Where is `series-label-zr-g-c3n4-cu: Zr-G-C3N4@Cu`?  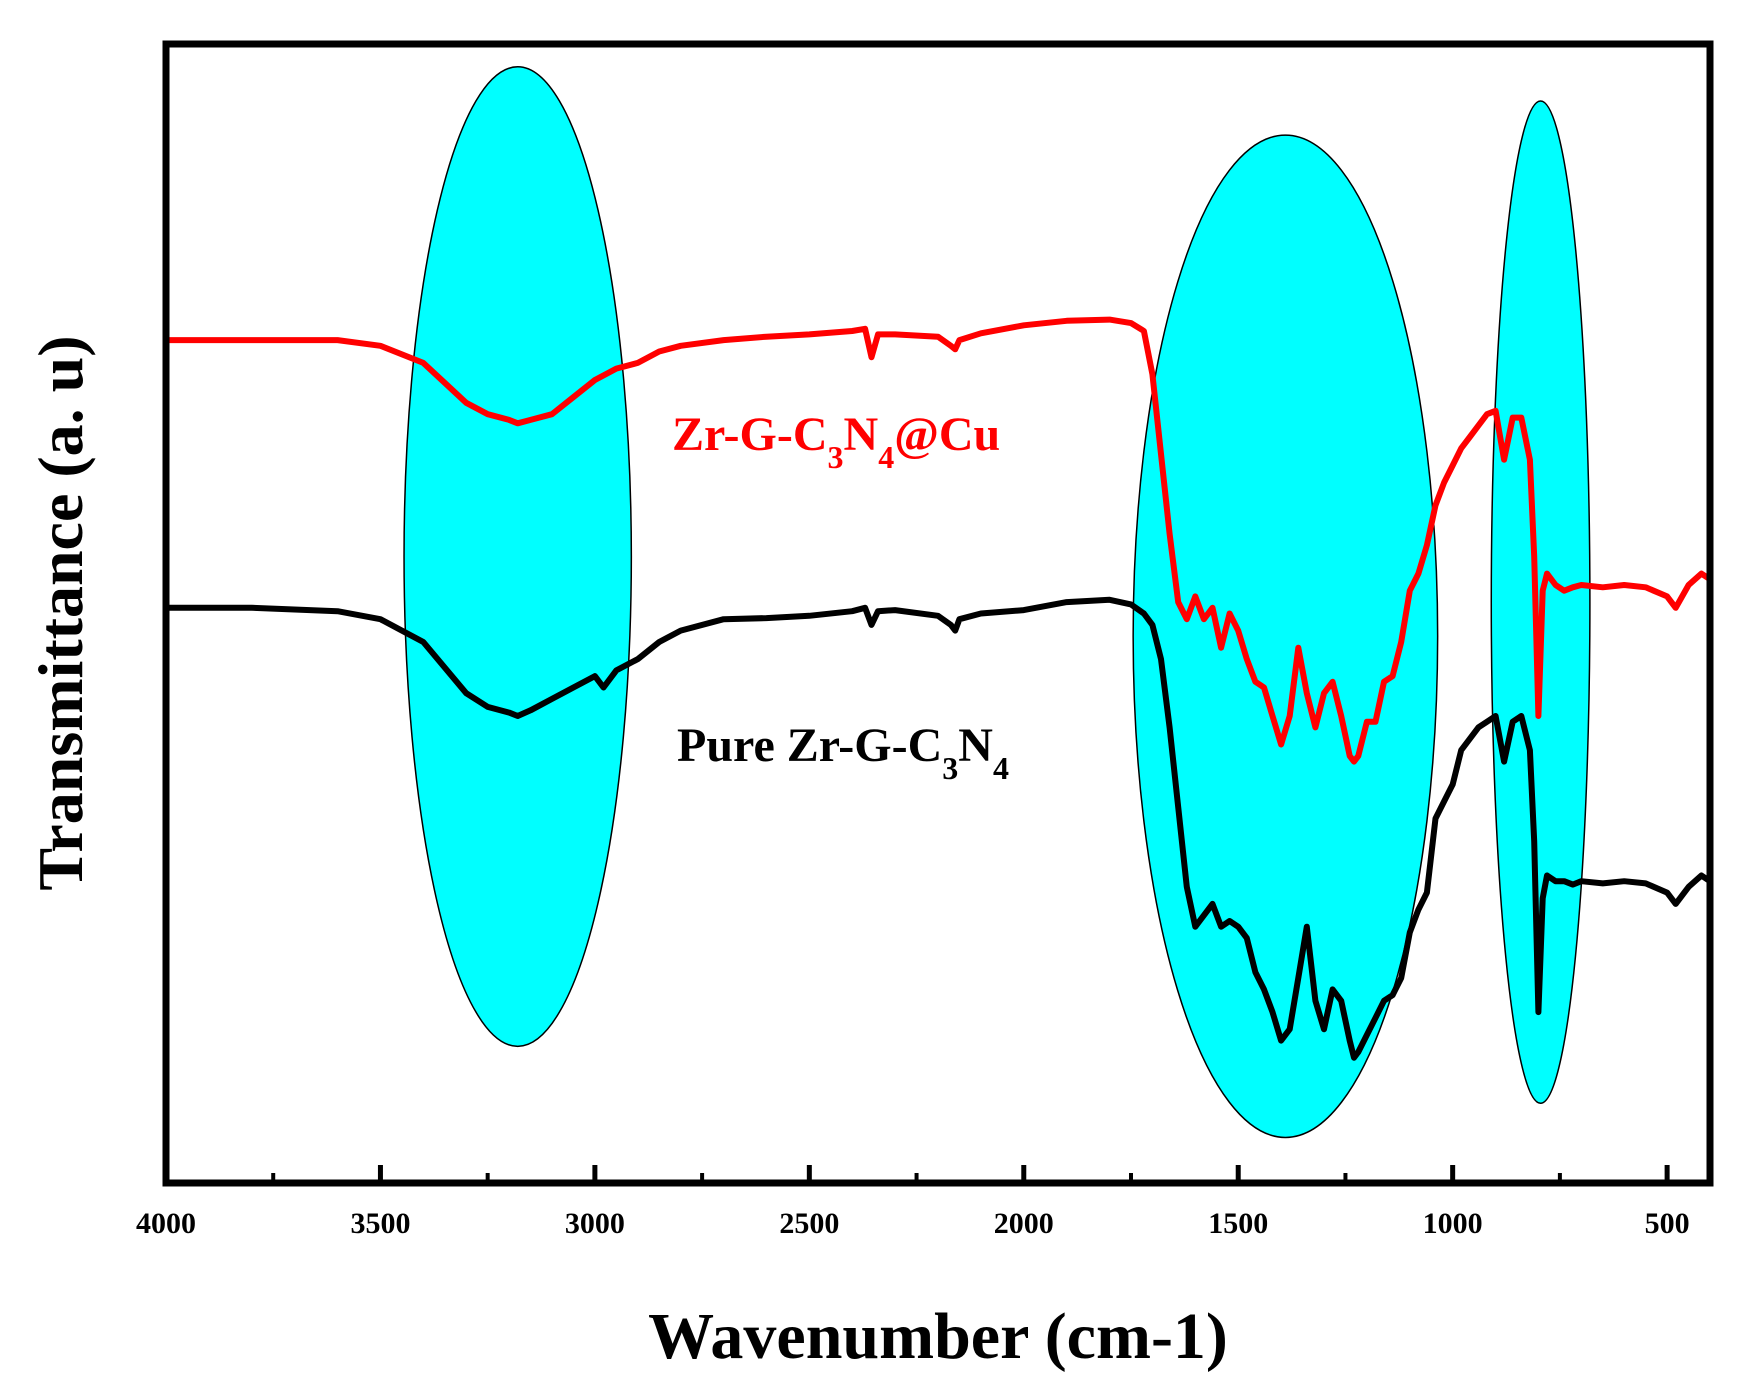 series-label-zr-g-c3n4-cu: Zr-G-C3N4@Cu is located at coordinates (836, 441).